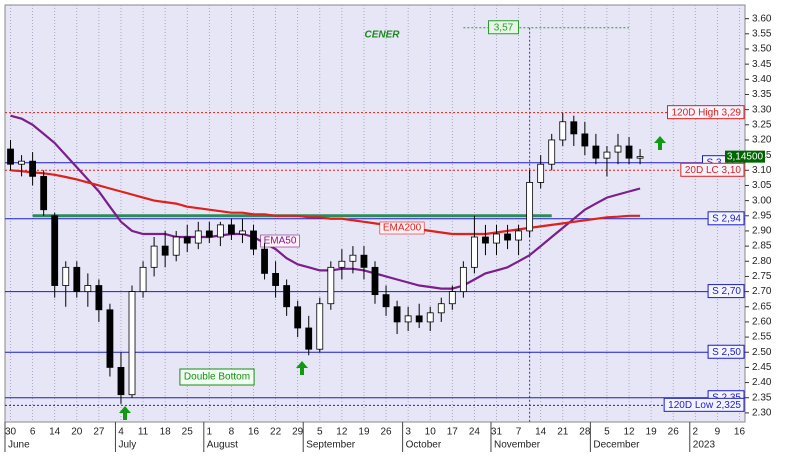 The height and width of the screenshot is (457, 803). What do you see at coordinates (497, 432) in the screenshot?
I see `x-tick-label: 31` at bounding box center [497, 432].